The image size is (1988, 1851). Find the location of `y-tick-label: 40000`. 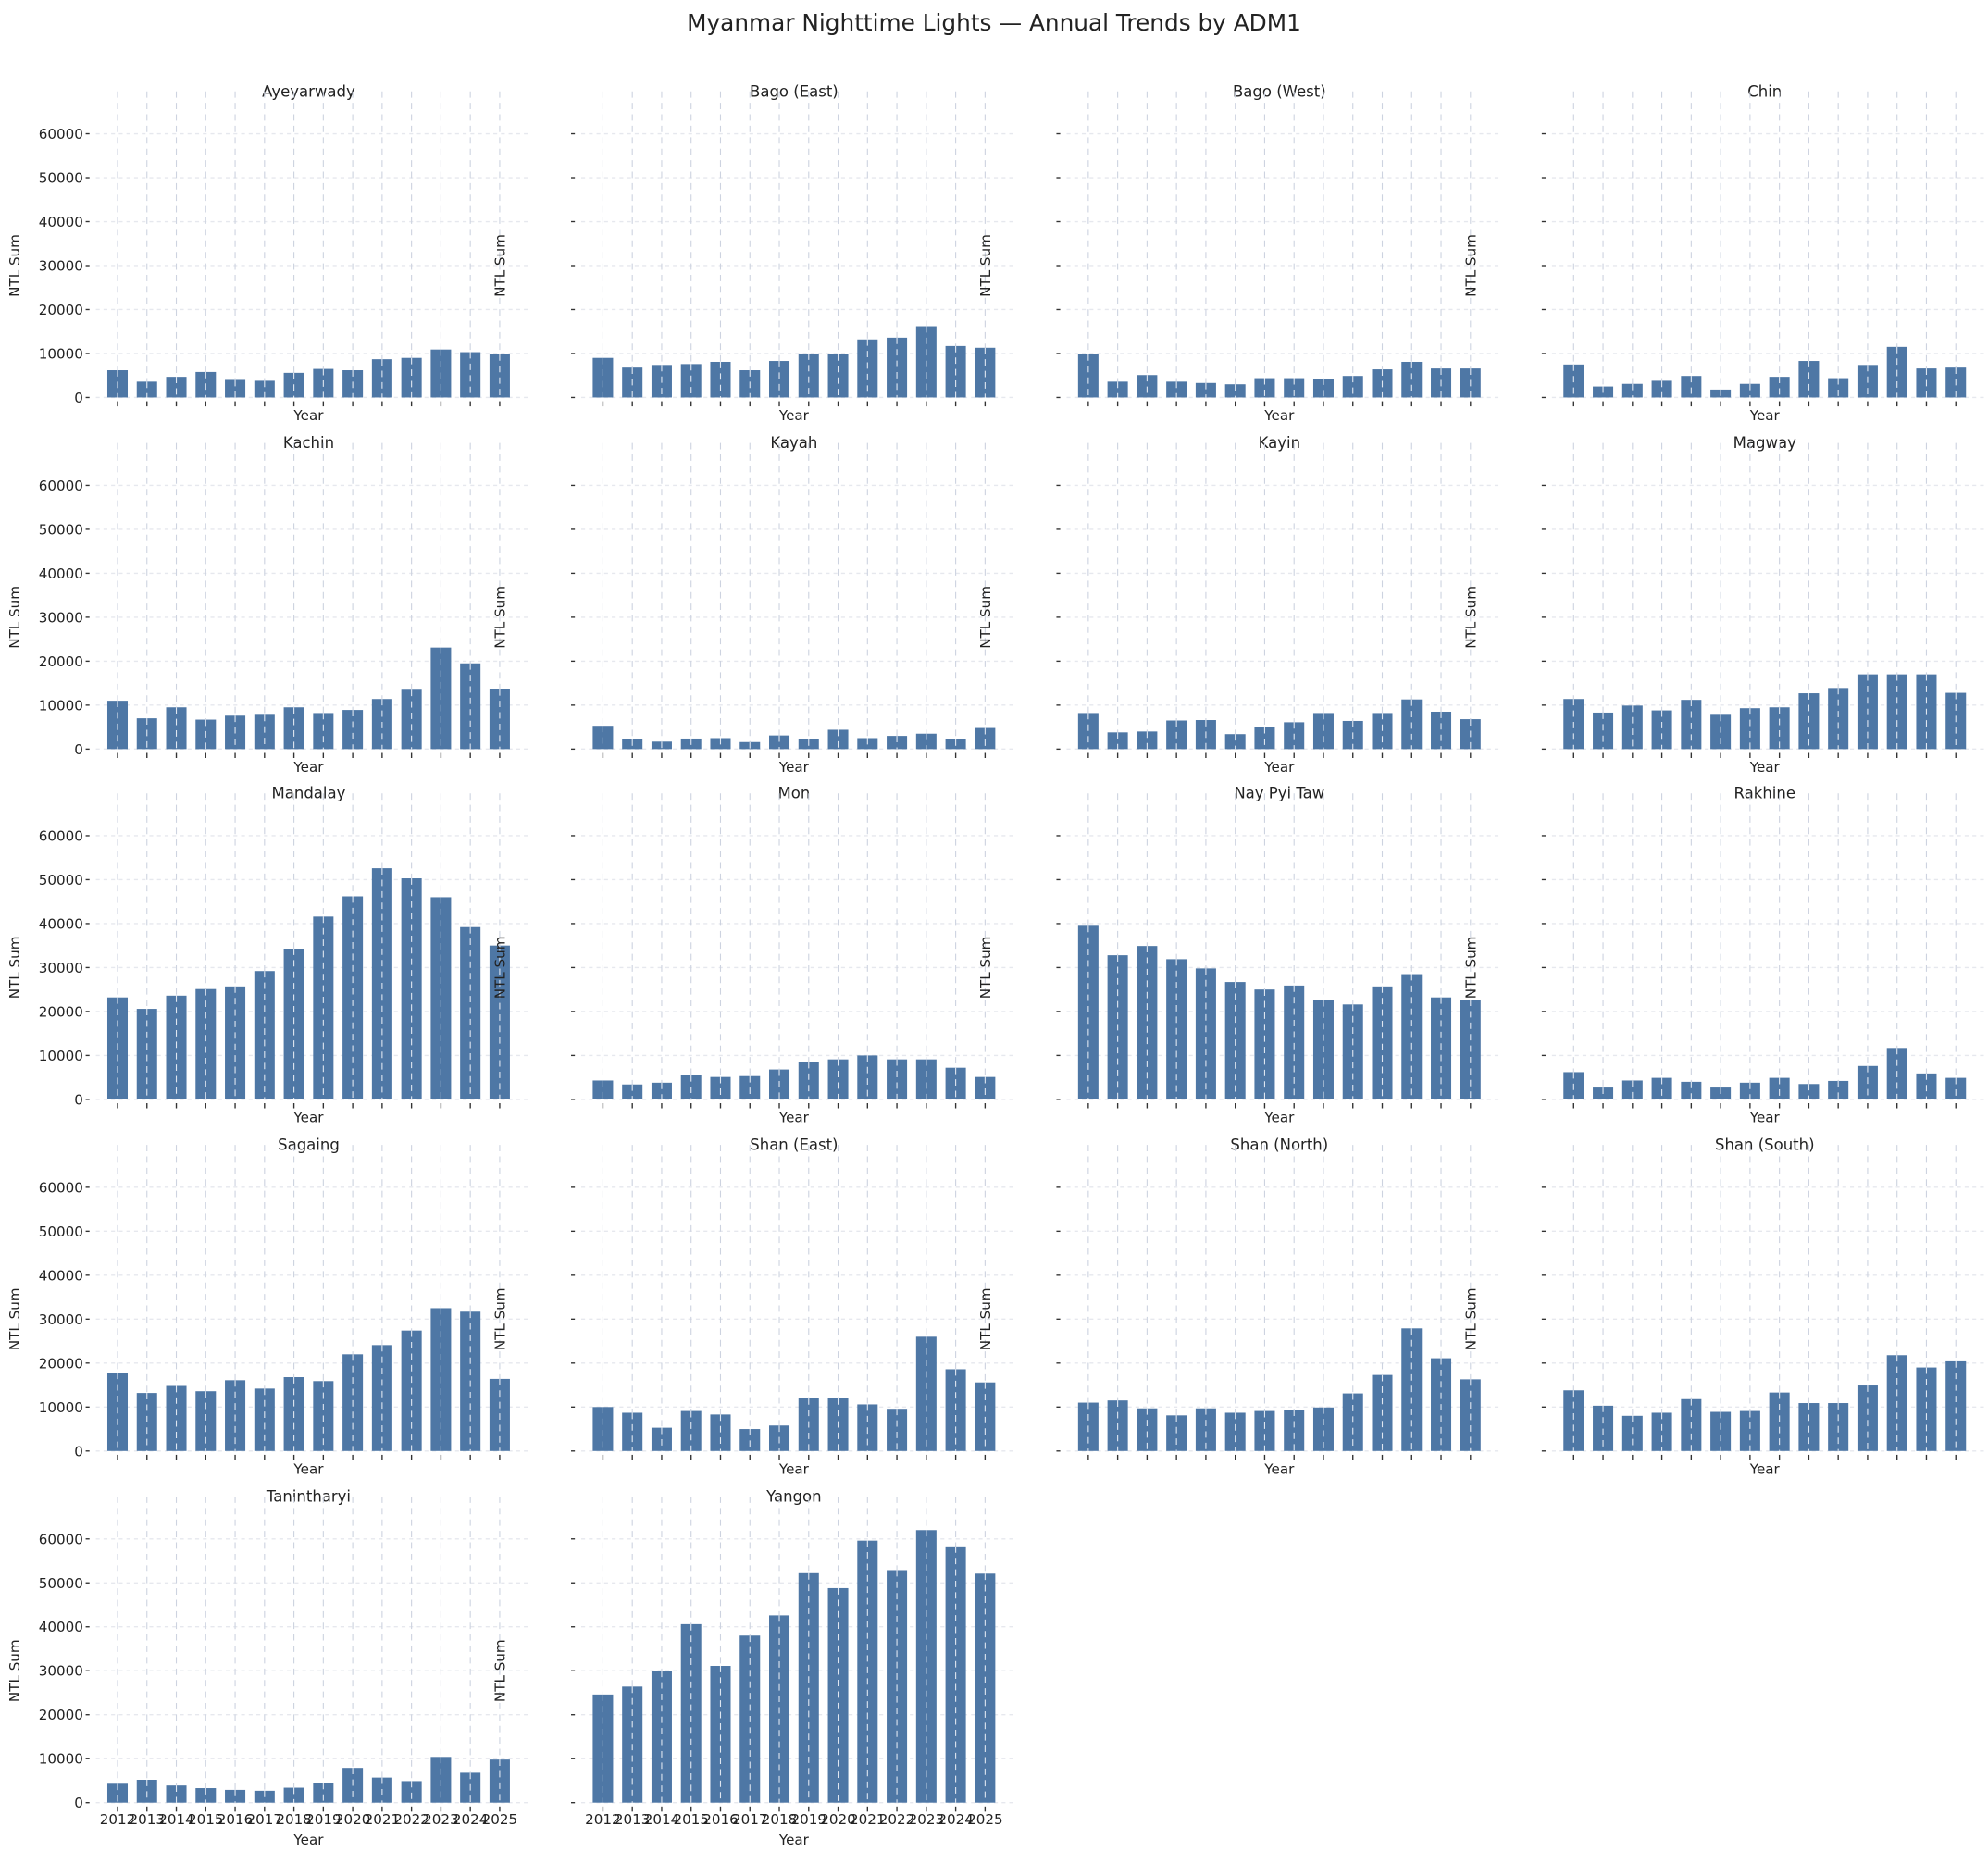

y-tick-label: 40000 is located at coordinates (61, 573).